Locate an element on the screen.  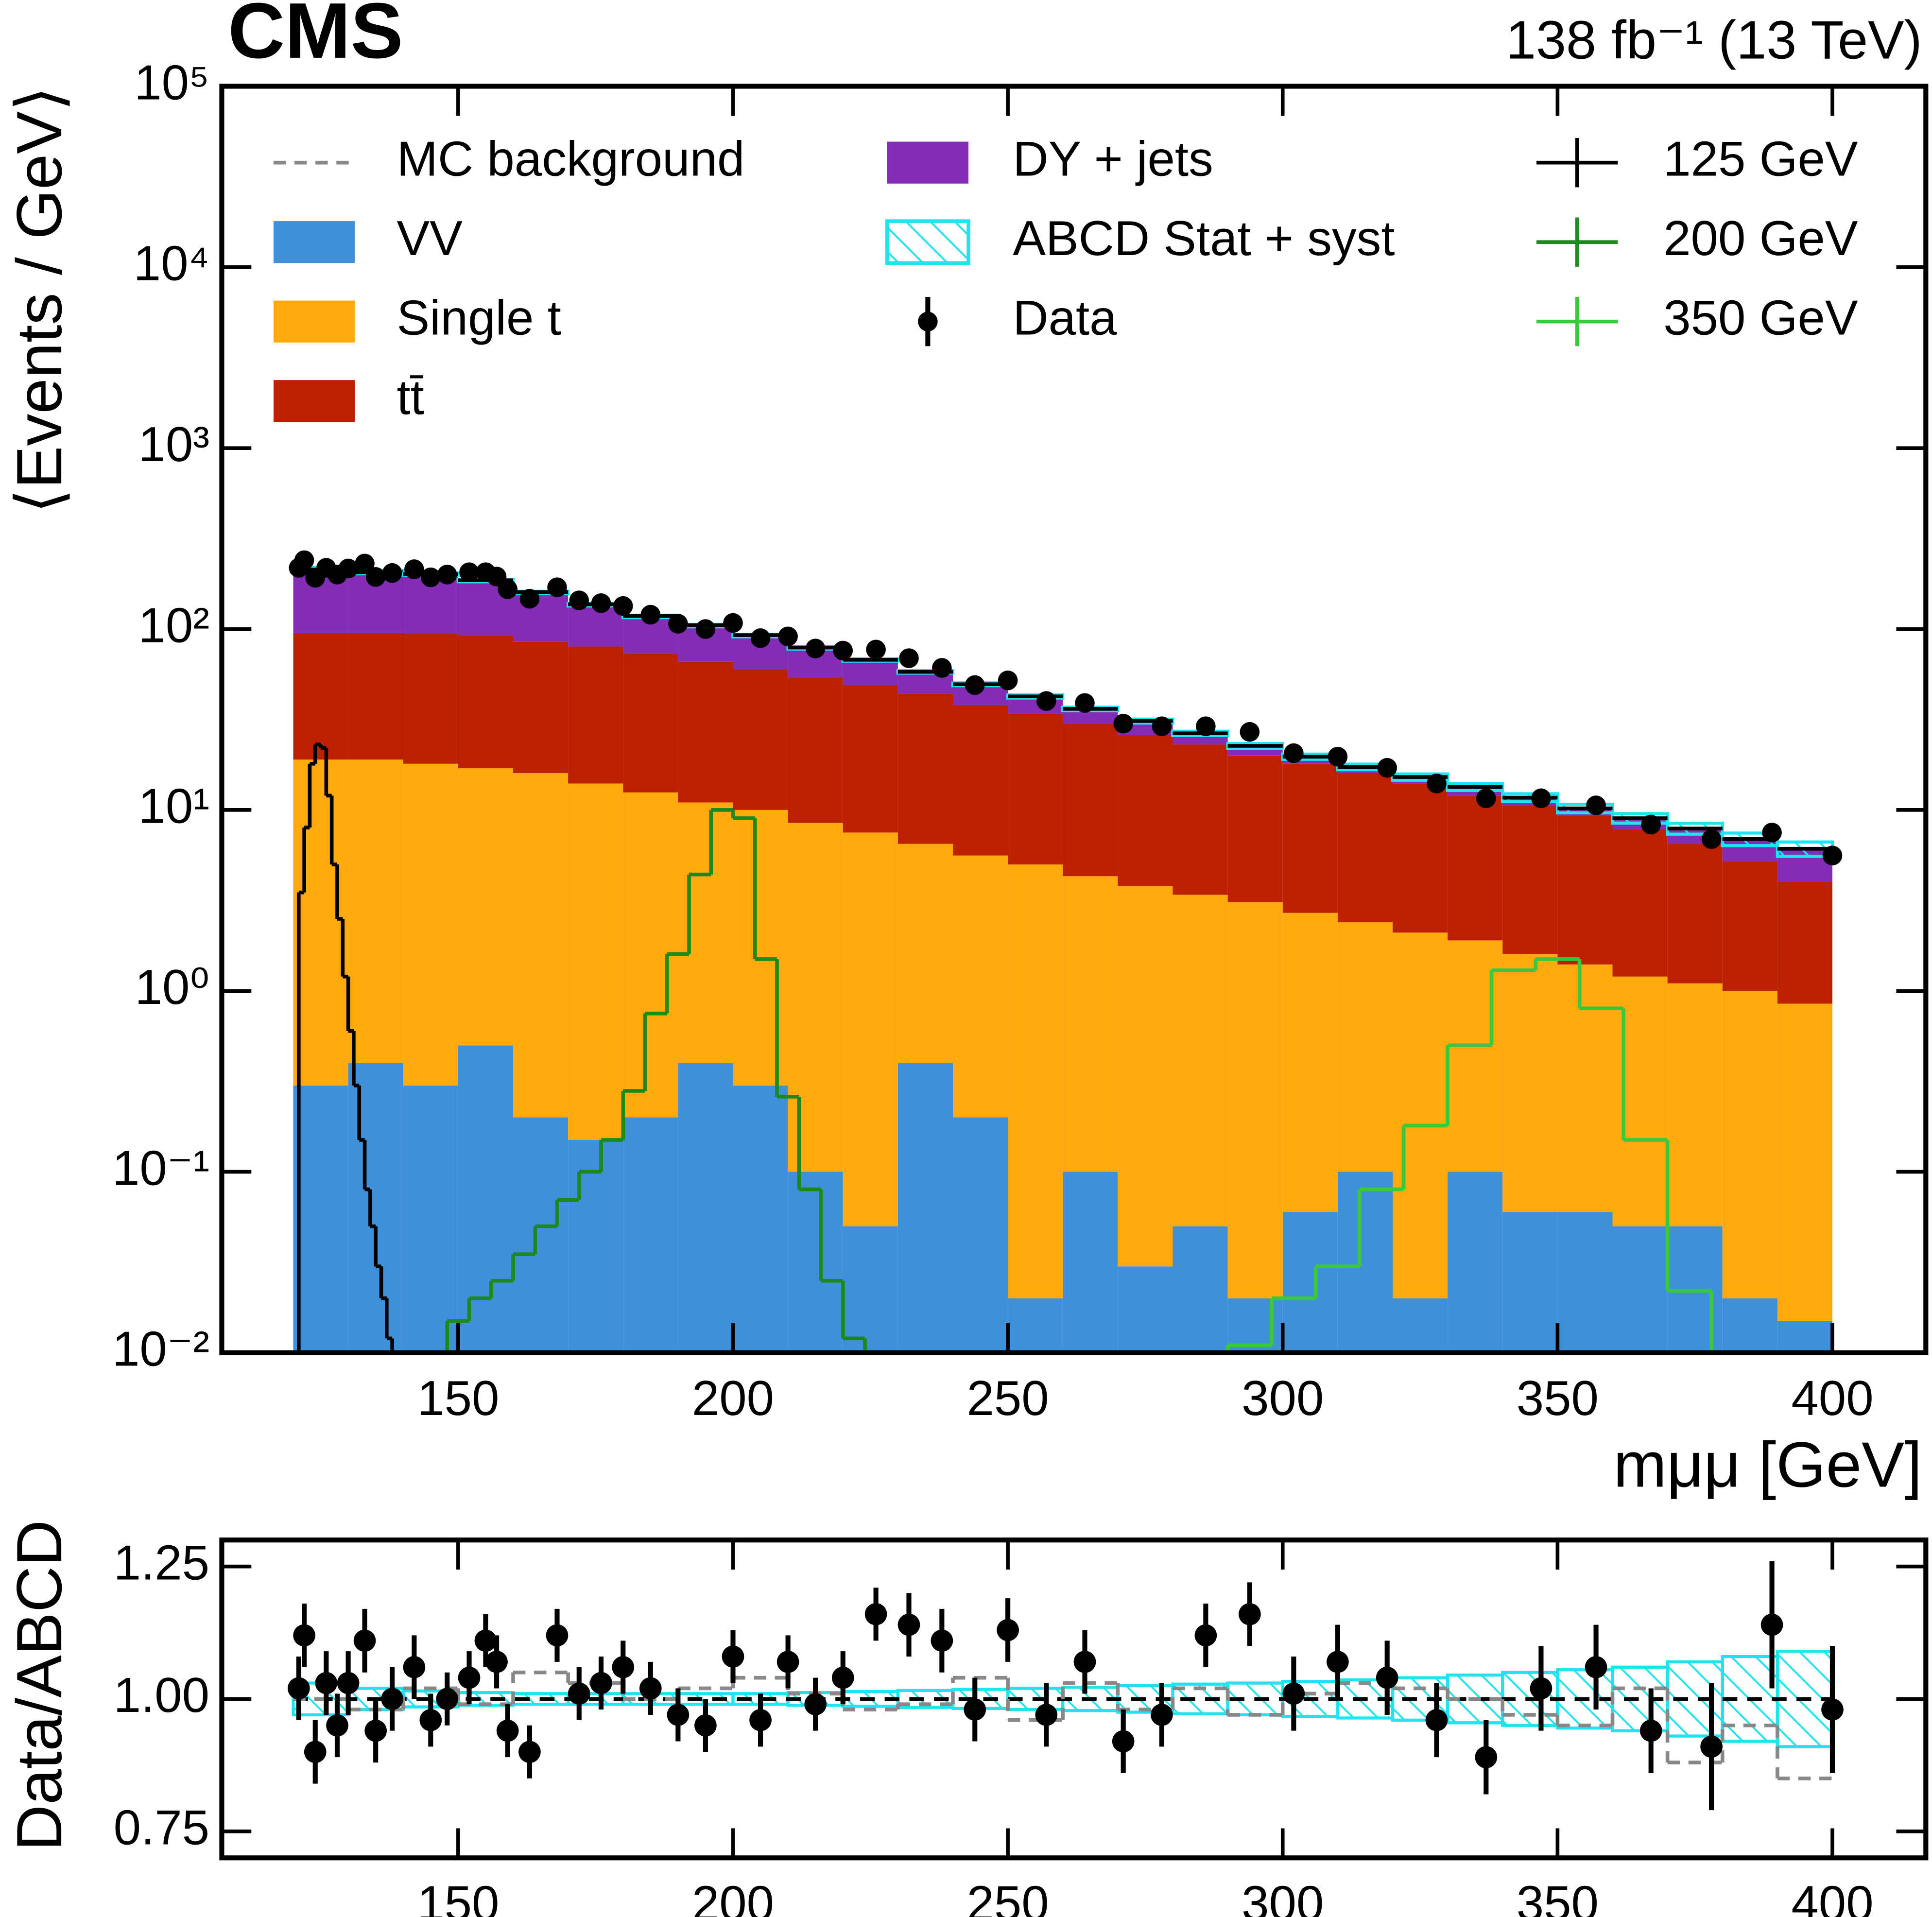
y-tick-label: 10⁻¹ is located at coordinates (160, 1167).